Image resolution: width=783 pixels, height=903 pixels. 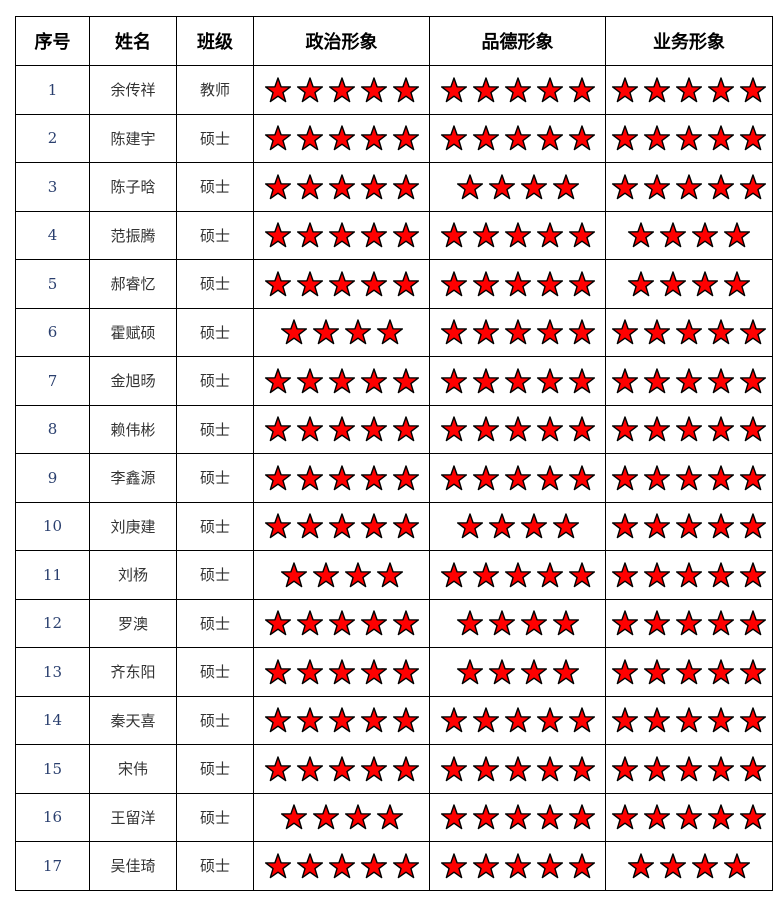 I want to click on row-number: 4, so click(x=52, y=235).